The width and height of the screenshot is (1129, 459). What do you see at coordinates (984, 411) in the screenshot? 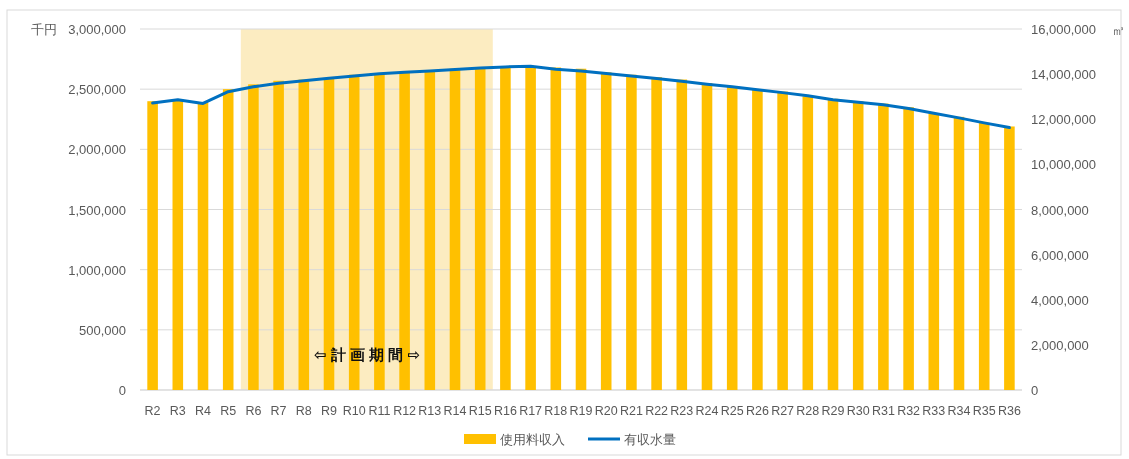
I see `x-tick-label: R35` at bounding box center [984, 411].